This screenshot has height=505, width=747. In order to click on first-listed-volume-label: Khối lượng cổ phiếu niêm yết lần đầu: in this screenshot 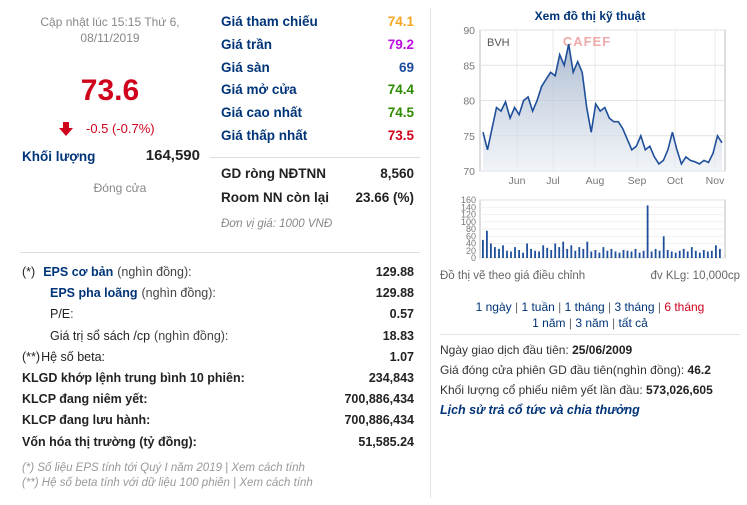, I will do `click(541, 390)`.